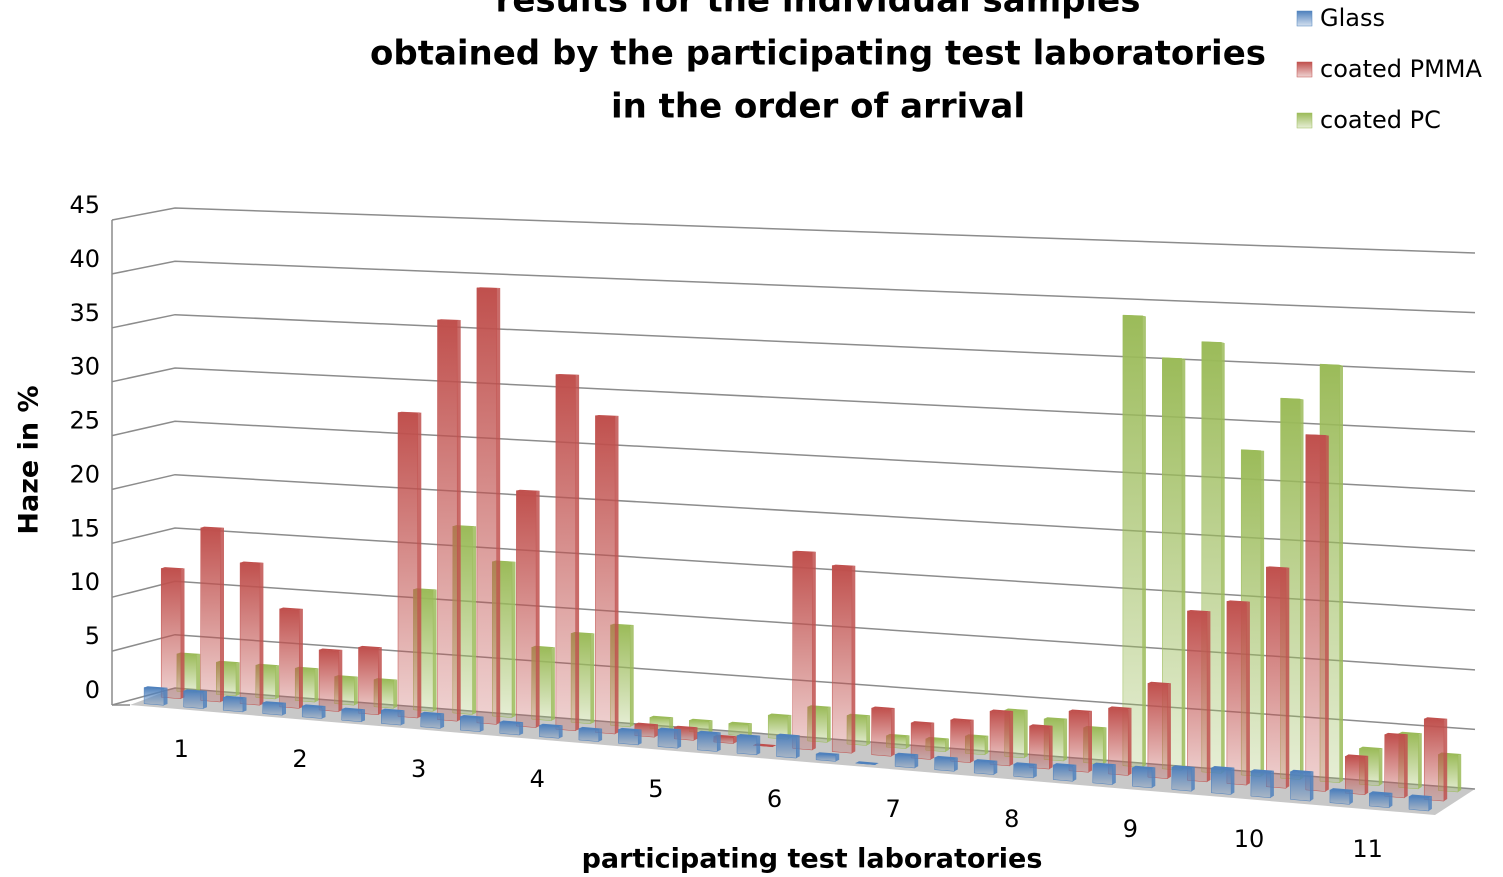 This screenshot has width=1503, height=877. What do you see at coordinates (774, 799) in the screenshot?
I see `x-tick-label: 6` at bounding box center [774, 799].